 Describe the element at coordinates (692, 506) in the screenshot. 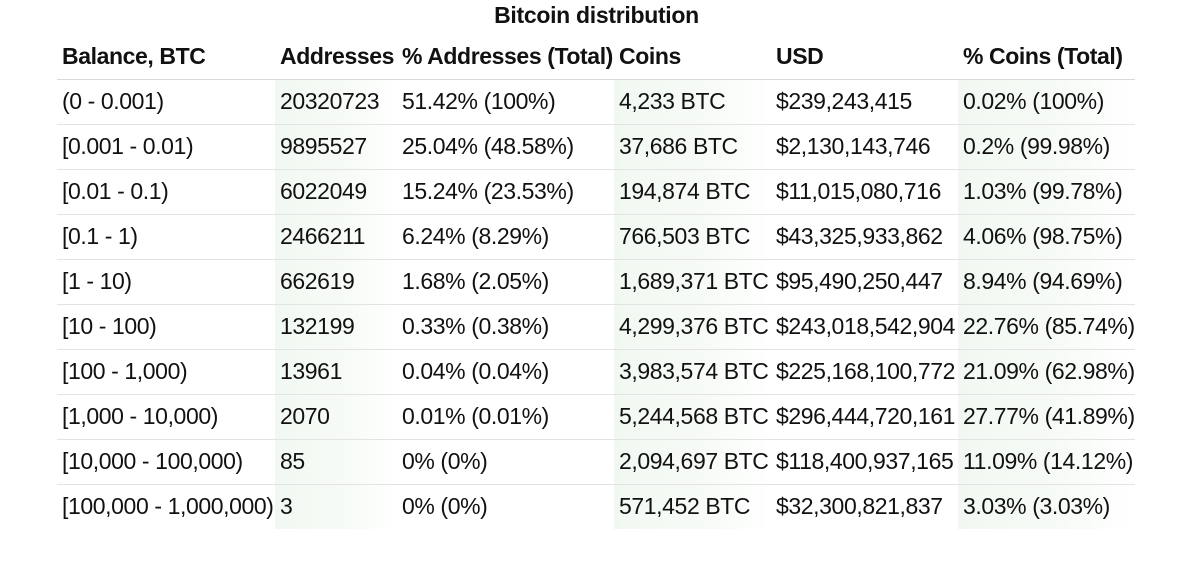

I see `coins-cell: 571,452 BTC` at that location.